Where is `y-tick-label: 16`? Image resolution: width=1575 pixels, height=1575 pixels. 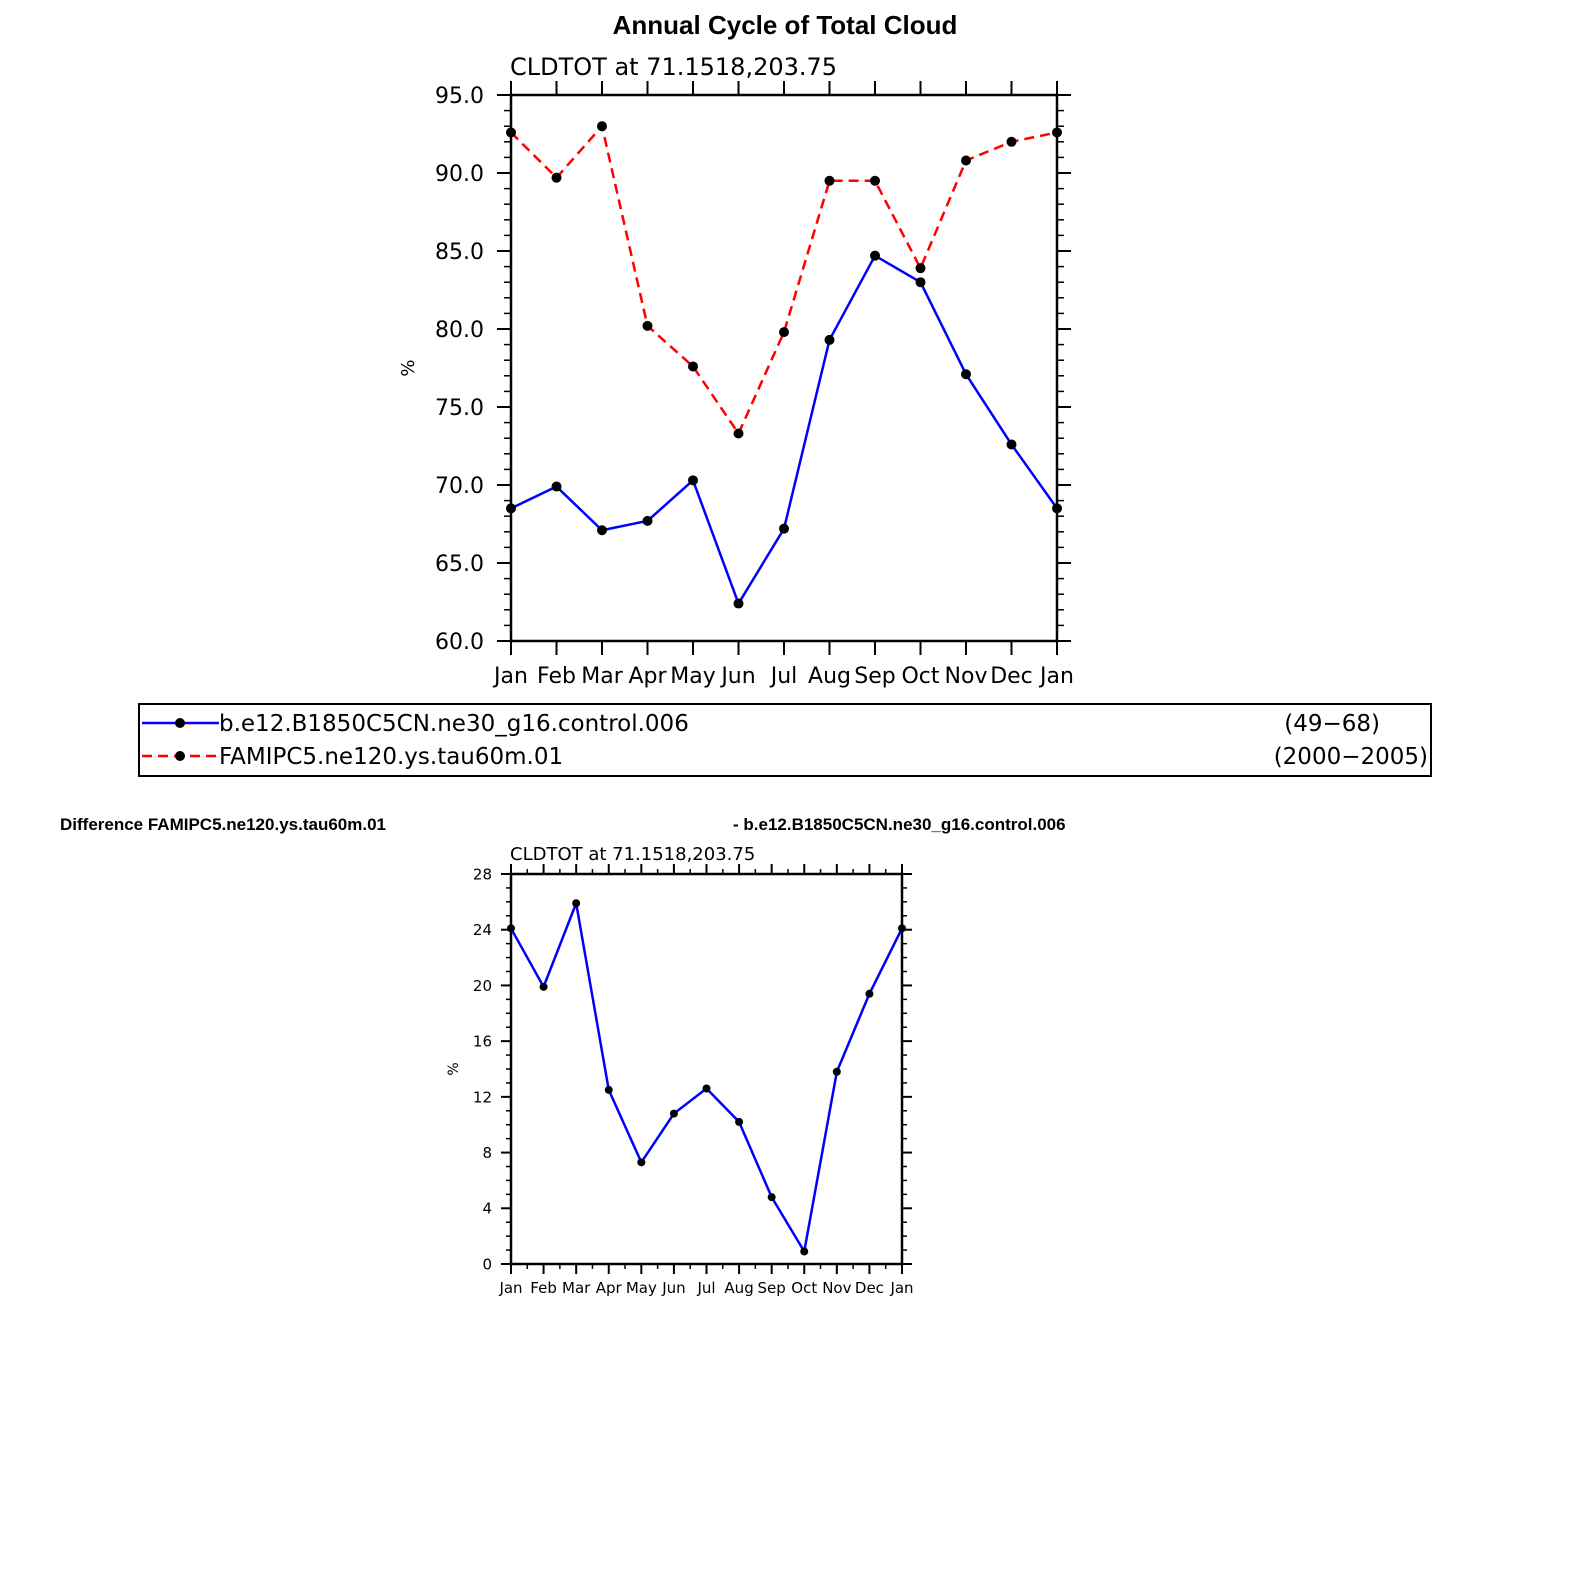
y-tick-label: 16 is located at coordinates (482, 1042).